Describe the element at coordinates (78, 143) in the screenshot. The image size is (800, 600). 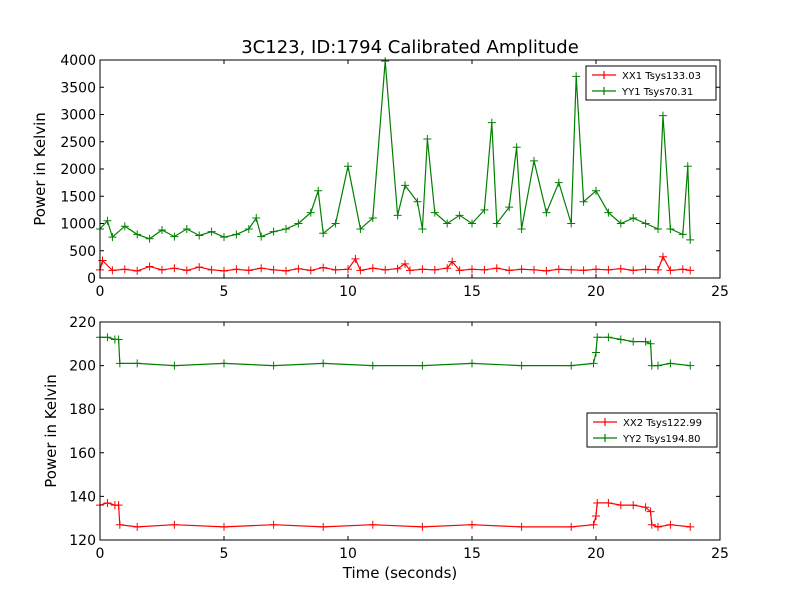
I see `y-tick-label-1-6: 2500` at that location.